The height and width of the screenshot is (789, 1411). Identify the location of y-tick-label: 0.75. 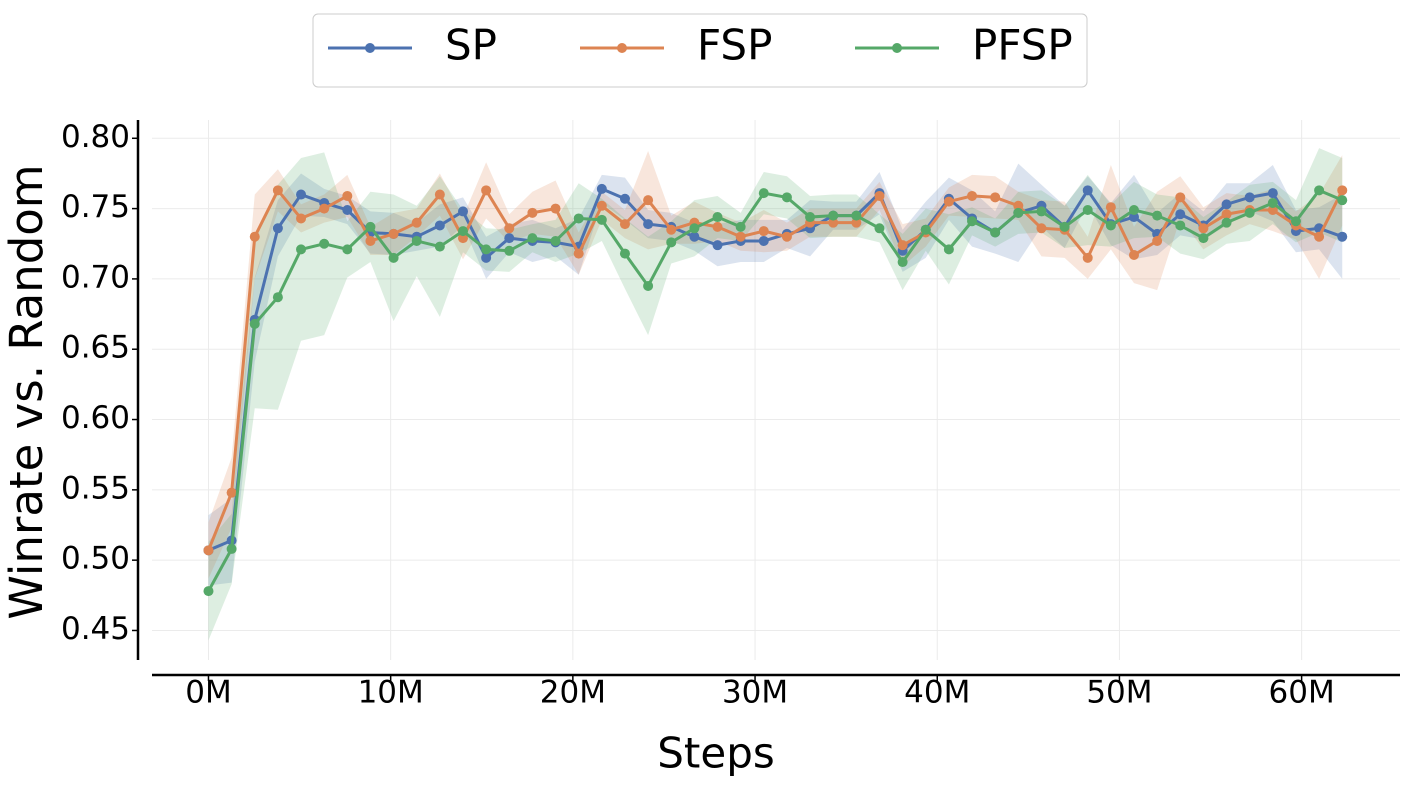
(95, 207).